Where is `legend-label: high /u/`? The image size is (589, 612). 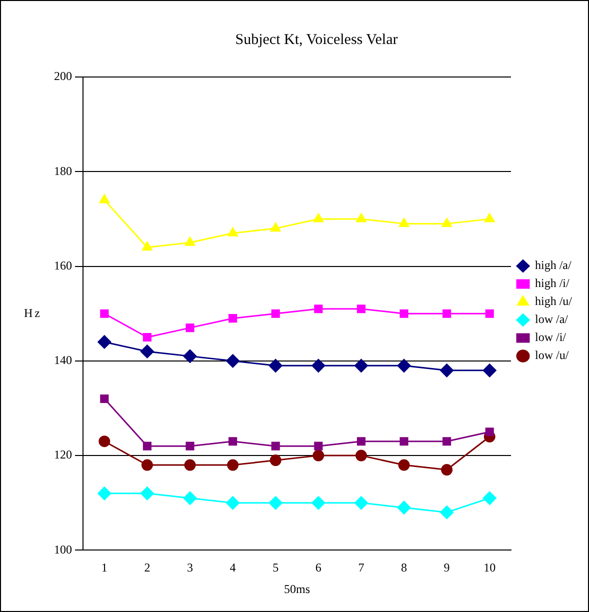
legend-label: high /u/ is located at coordinates (554, 301).